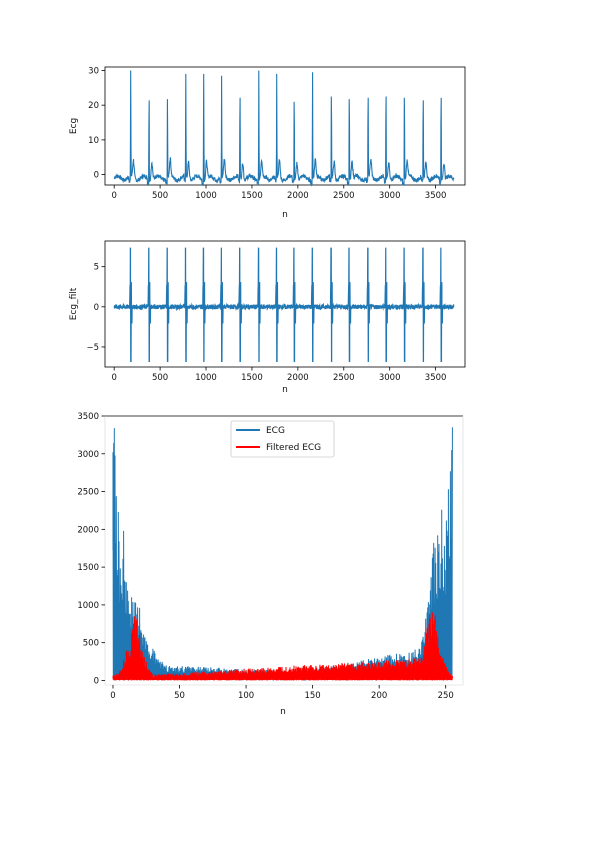  I want to click on ecg-filtered-y-tick-label: 5, so click(96, 268).